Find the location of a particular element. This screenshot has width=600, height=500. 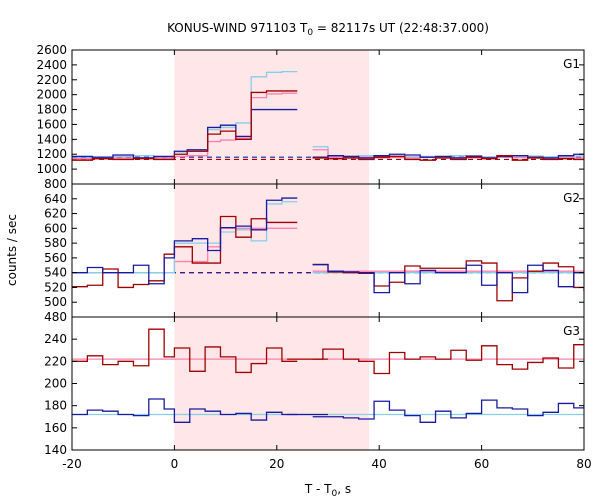

x-axis-label-suffix: , s is located at coordinates (344, 489).